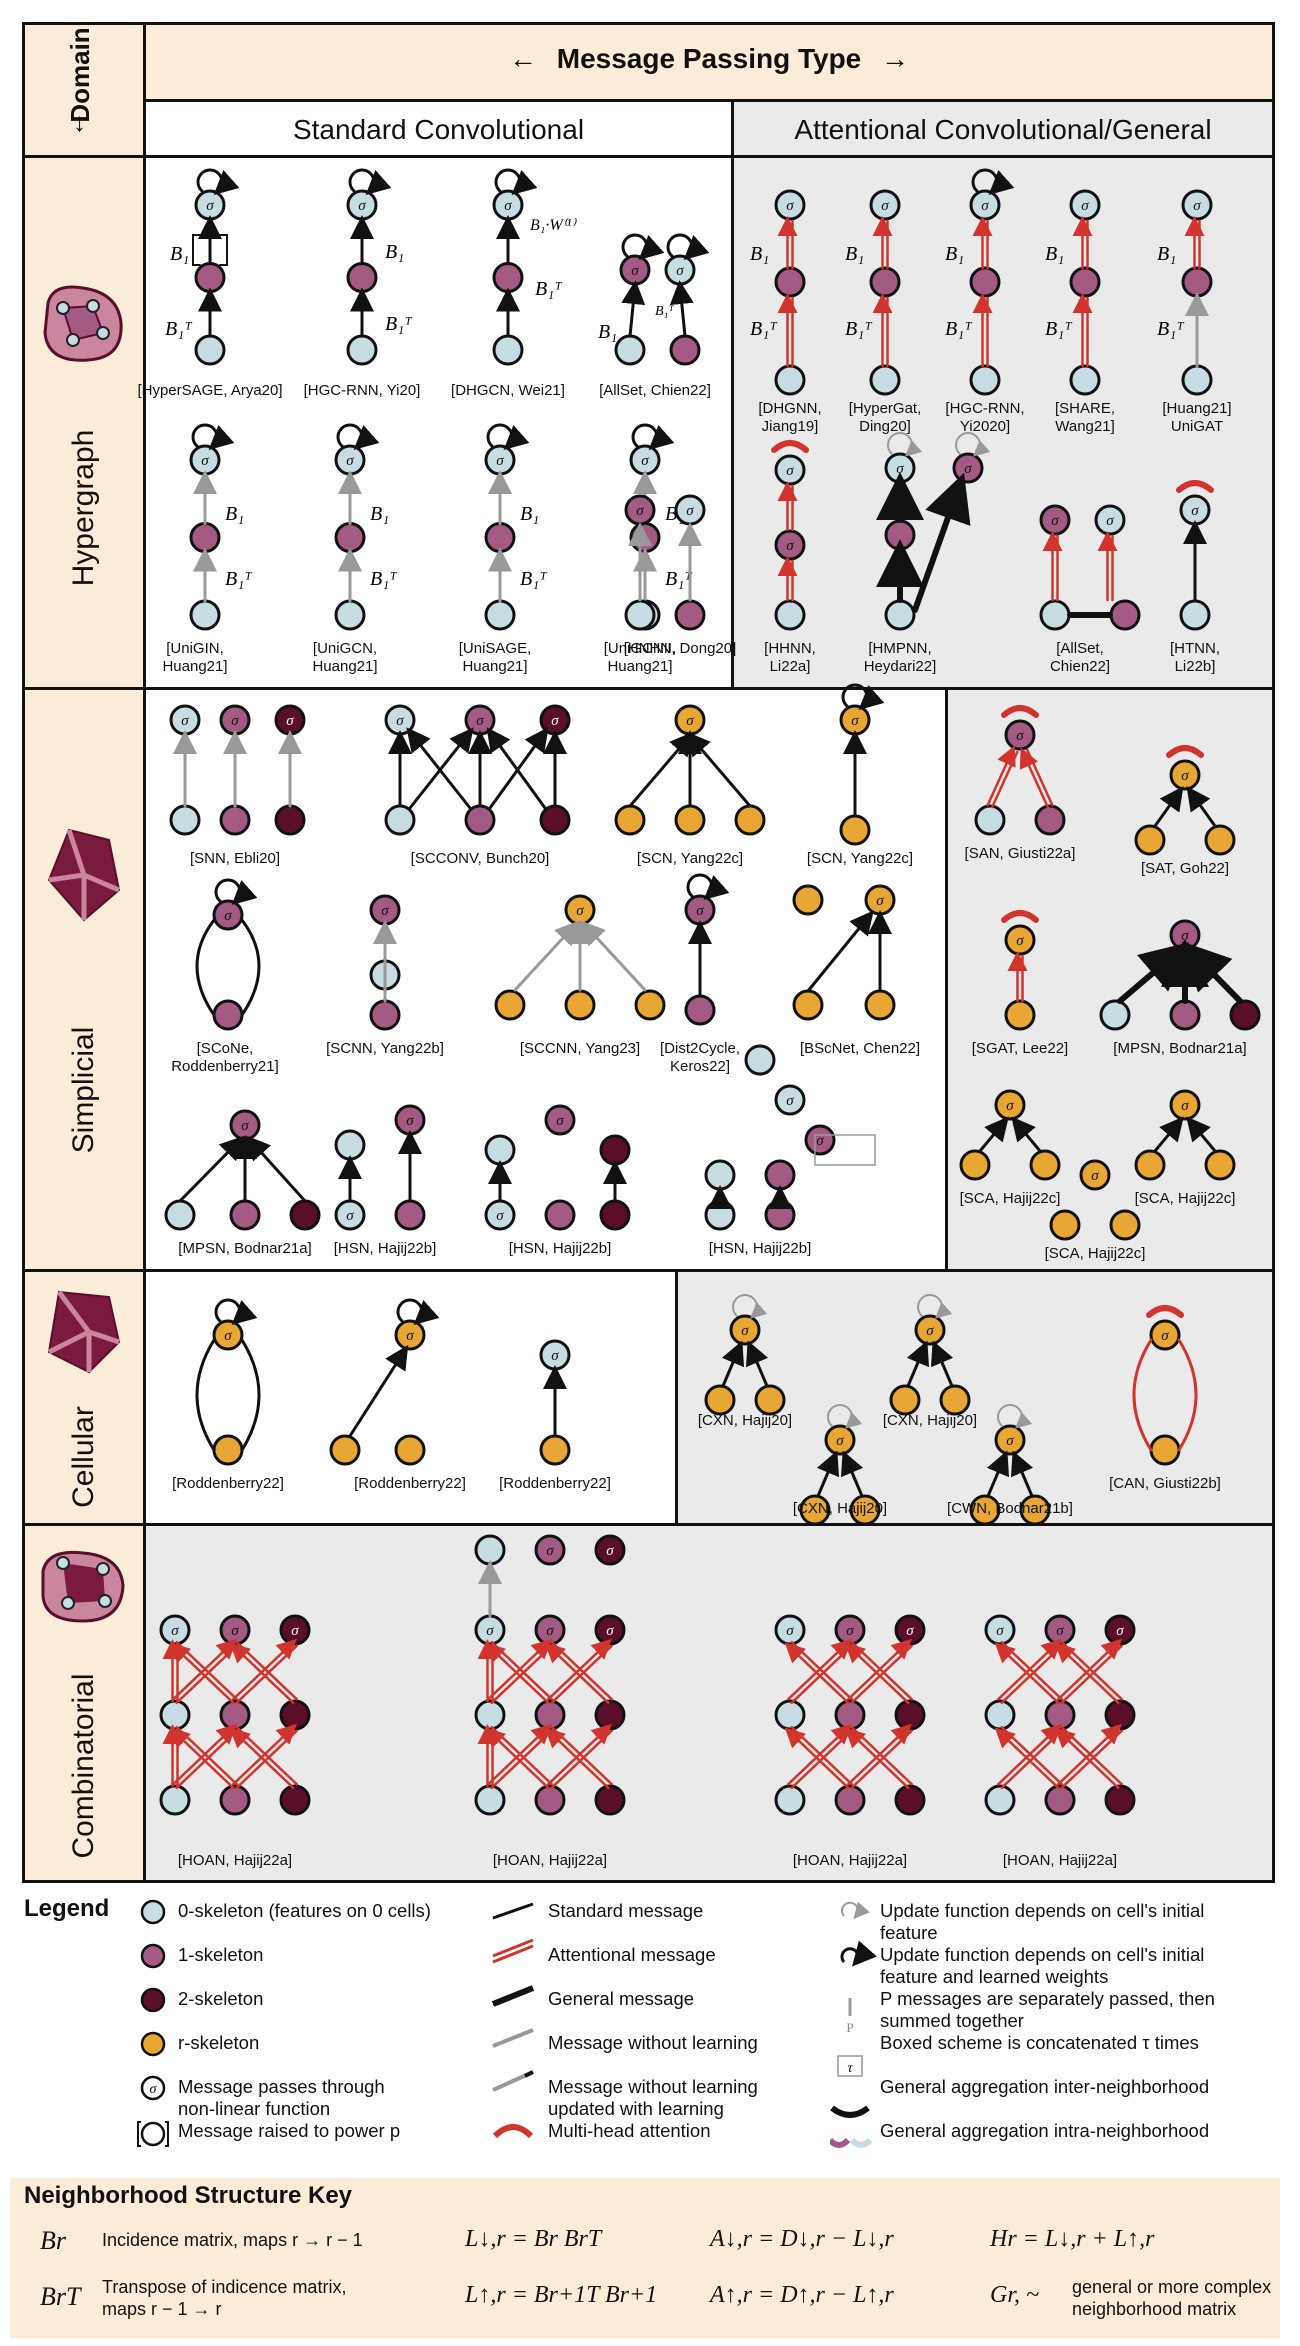  I want to click on leg2-item: General message, so click(621, 1998).